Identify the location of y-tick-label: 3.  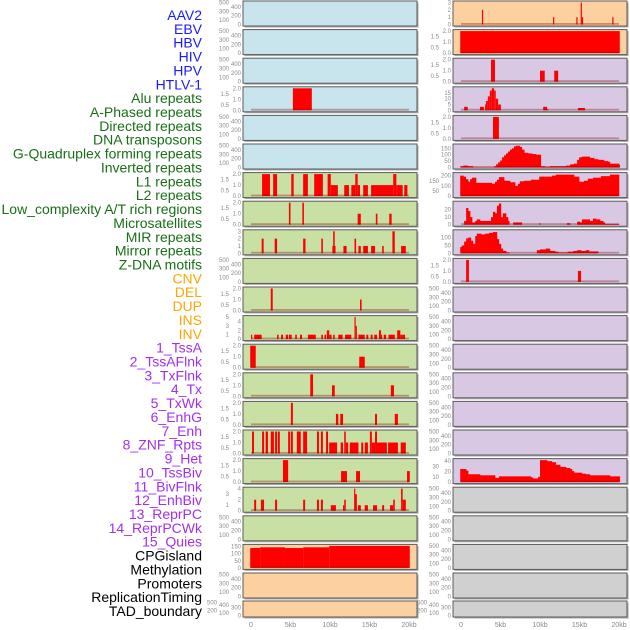
(228, 327).